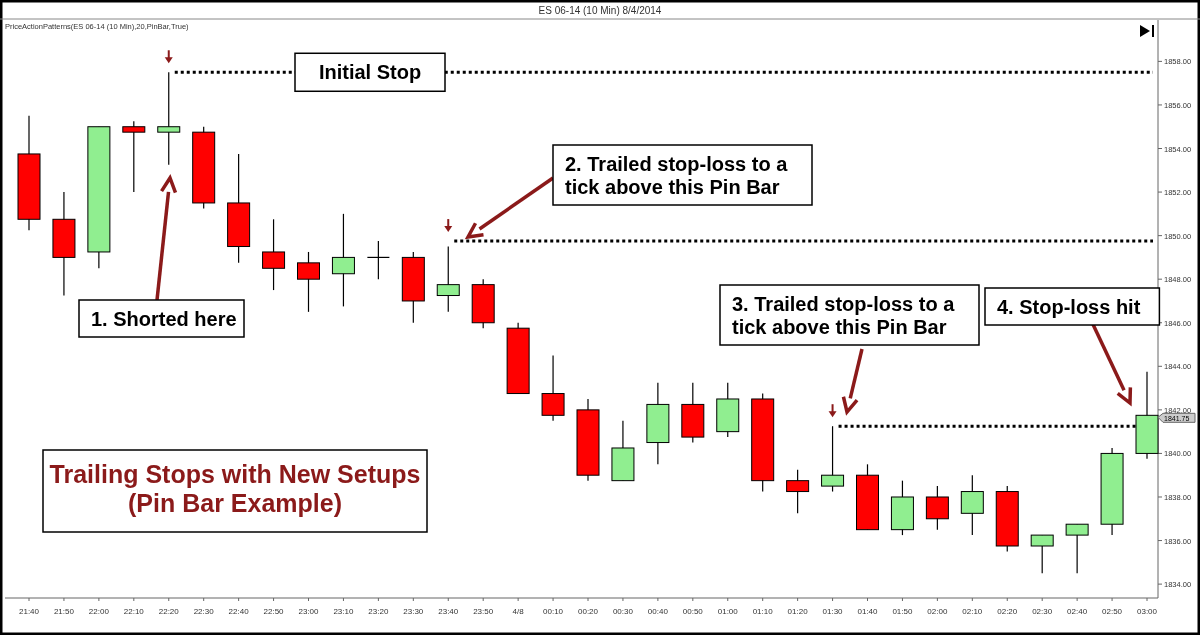  Describe the element at coordinates (868, 611) in the screenshot. I see `x-tick-label: 01:40` at that location.